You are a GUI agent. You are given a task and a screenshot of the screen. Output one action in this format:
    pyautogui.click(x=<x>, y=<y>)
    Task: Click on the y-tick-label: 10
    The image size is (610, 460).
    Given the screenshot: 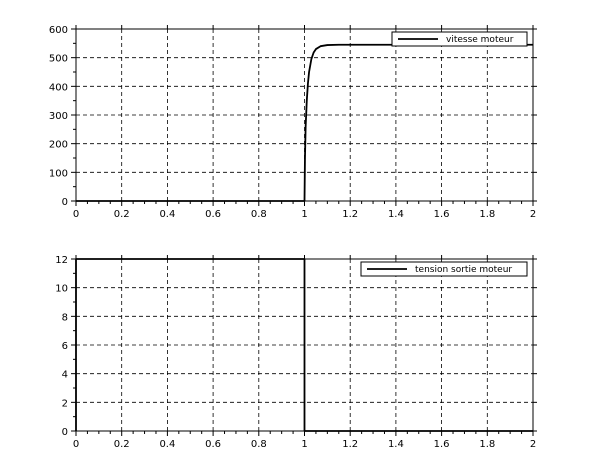 What is the action you would take?
    pyautogui.click(x=61, y=289)
    